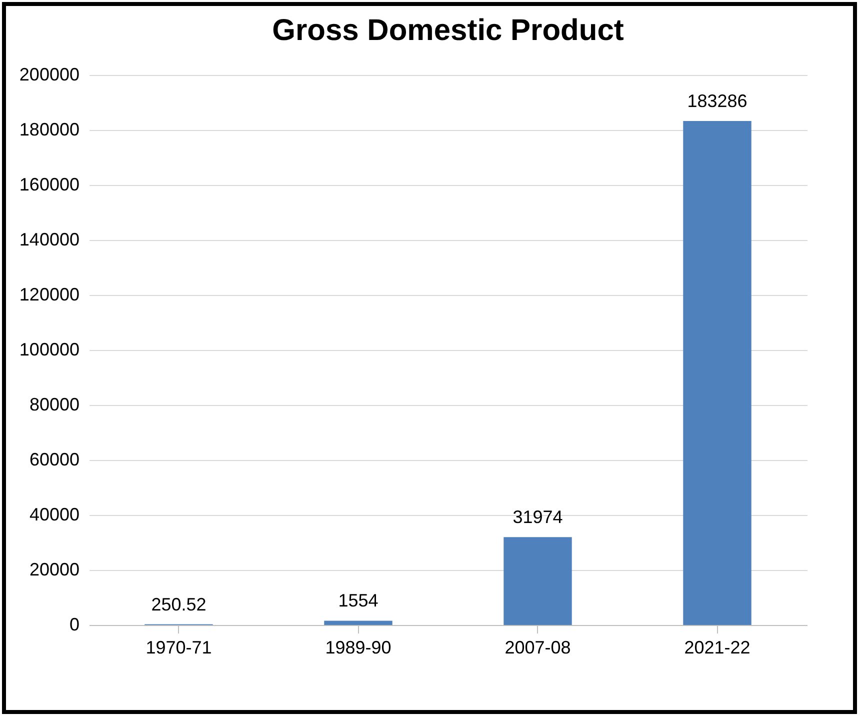  I want to click on data-label: 183286, so click(717, 100).